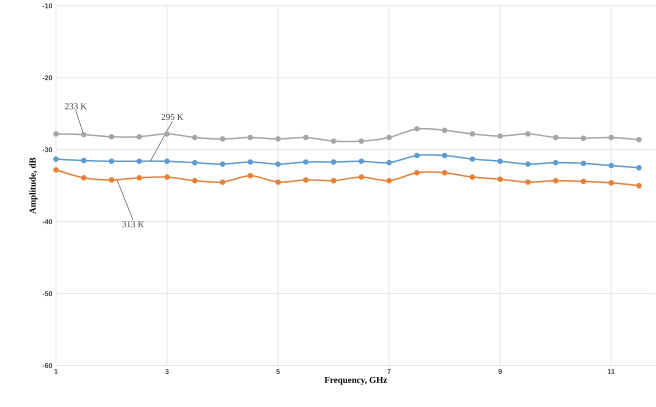  Describe the element at coordinates (173, 117) in the screenshot. I see `annotation: 295 K` at that location.